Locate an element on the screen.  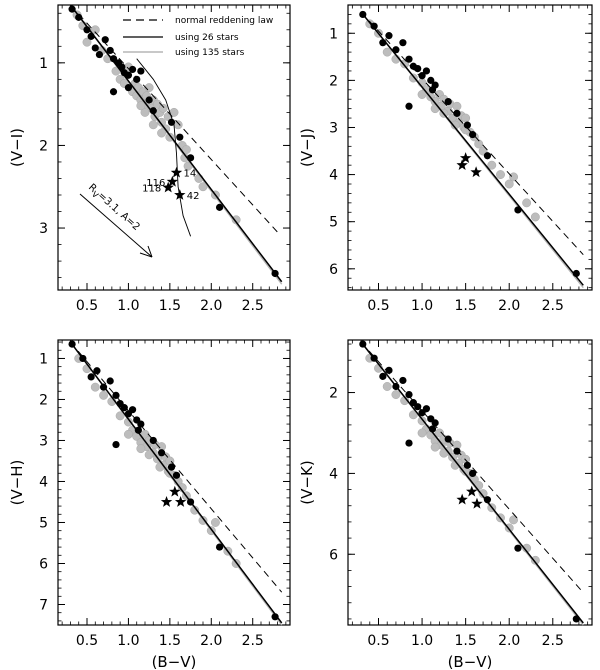
y-axis-label: (V−J) is located at coordinates (307, 147).